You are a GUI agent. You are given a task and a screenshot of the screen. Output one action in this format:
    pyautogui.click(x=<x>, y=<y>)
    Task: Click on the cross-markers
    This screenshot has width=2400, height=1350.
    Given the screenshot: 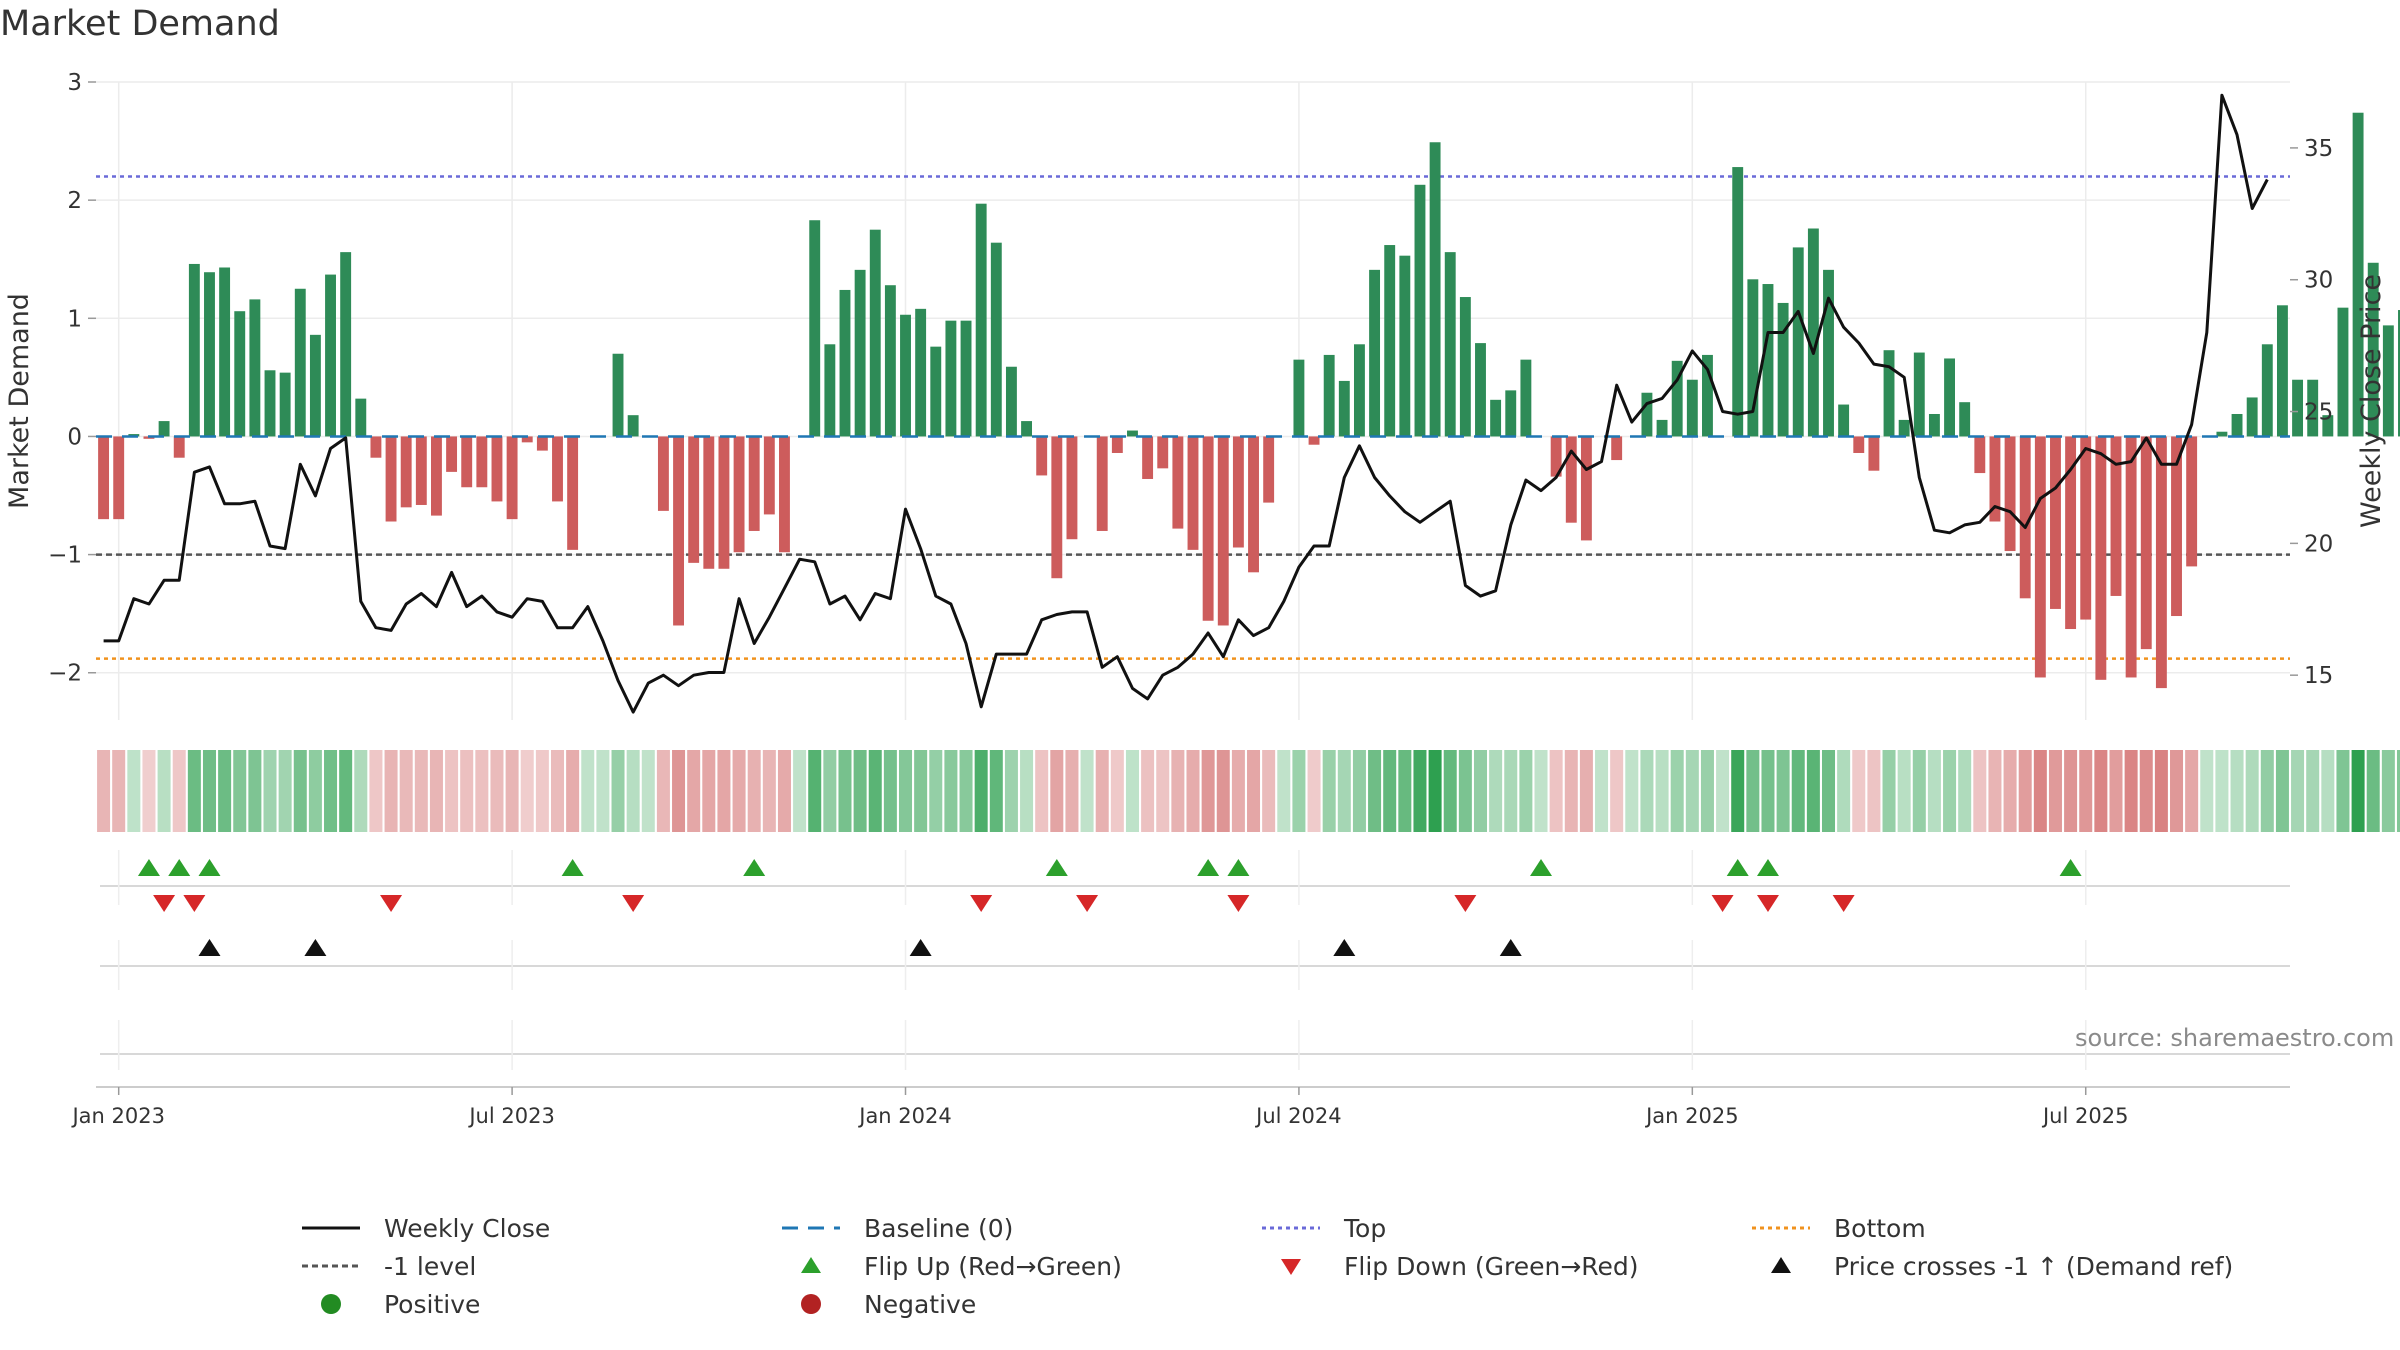 What is the action you would take?
    pyautogui.click(x=1195, y=964)
    